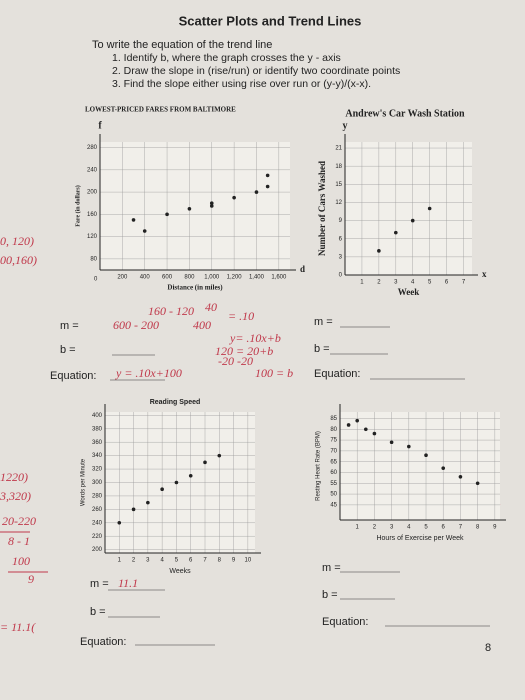 This screenshot has width=525, height=700. Describe the element at coordinates (211, 307) in the screenshot. I see `handwriting: 40` at that location.